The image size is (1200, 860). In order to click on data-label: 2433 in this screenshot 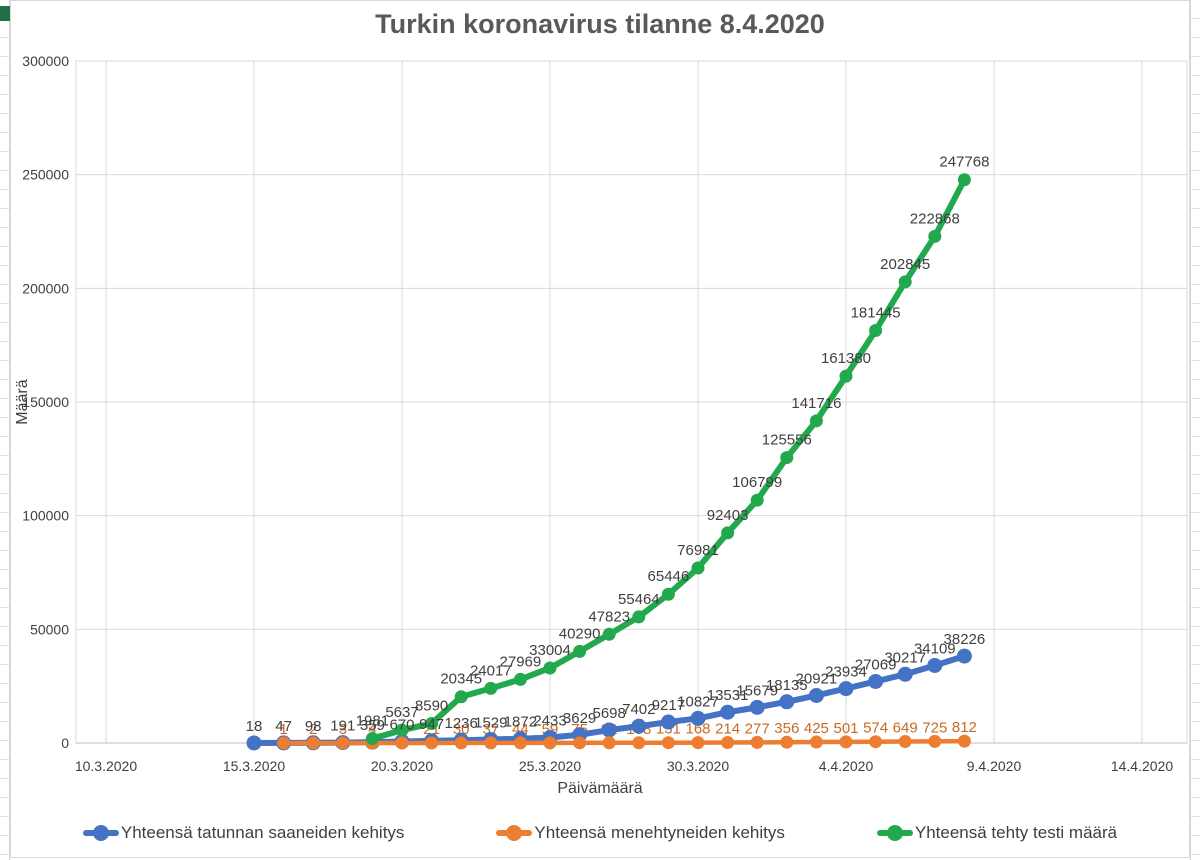, I will do `click(549, 720)`.